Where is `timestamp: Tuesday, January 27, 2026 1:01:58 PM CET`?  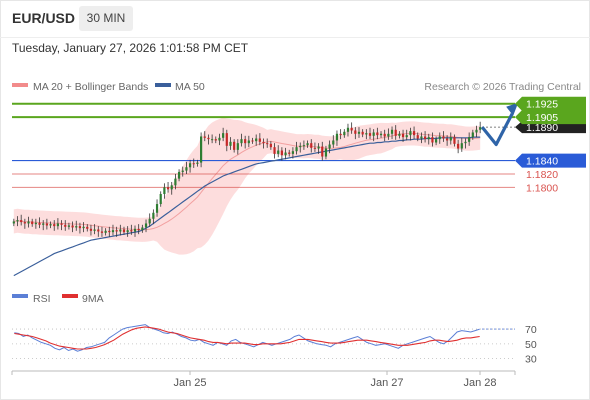
timestamp: Tuesday, January 27, 2026 1:01:58 PM CET is located at coordinates (130, 48).